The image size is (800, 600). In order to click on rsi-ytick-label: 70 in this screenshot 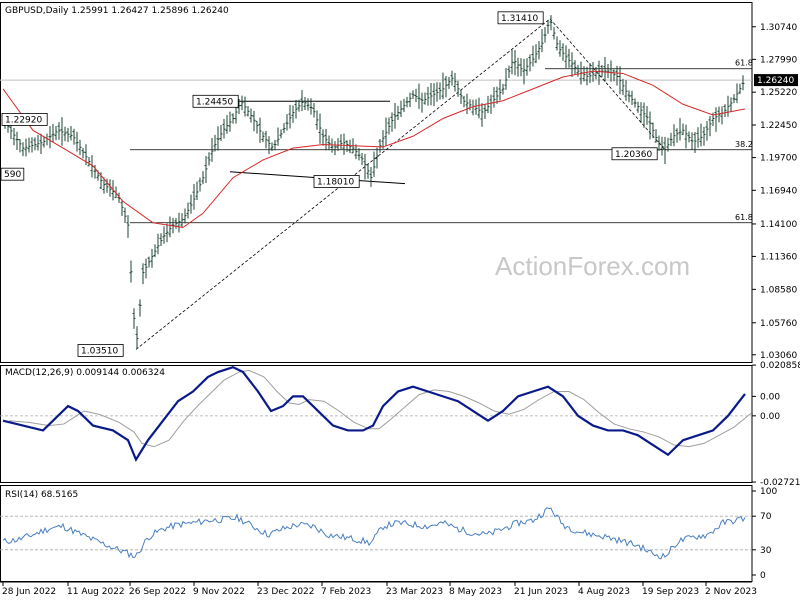, I will do `click(766, 517)`.